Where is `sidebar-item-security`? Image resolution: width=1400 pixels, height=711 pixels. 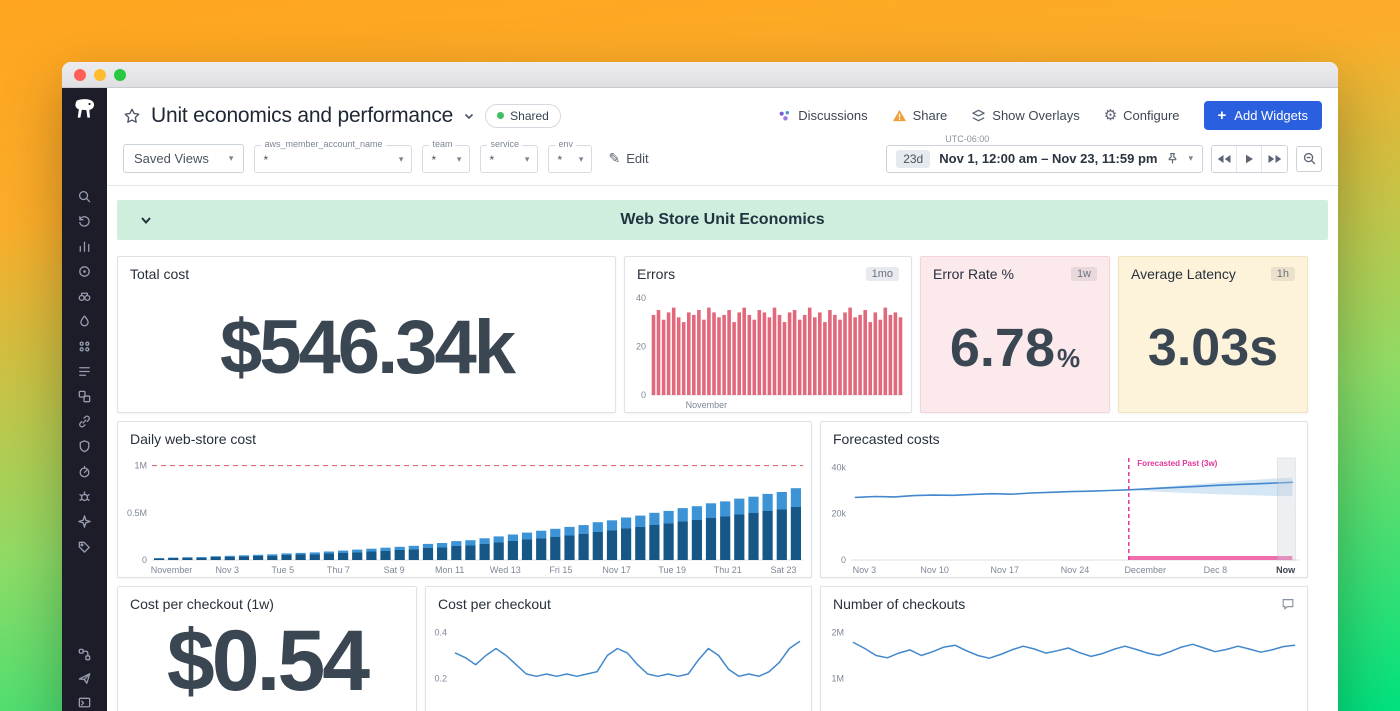 sidebar-item-security is located at coordinates (85, 446).